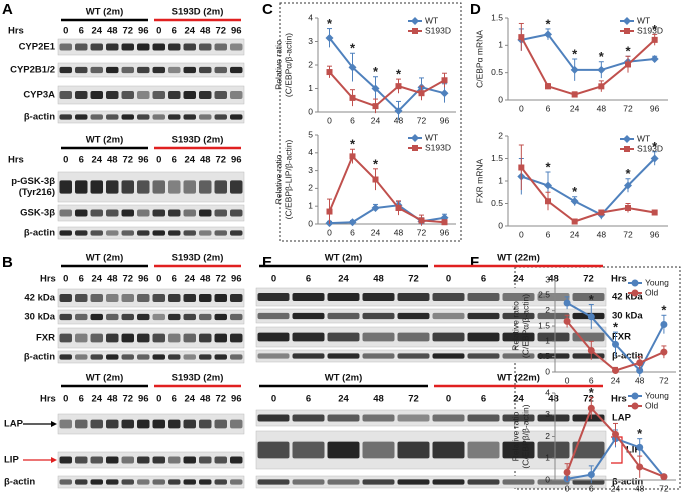  I want to click on lane-label: 24, so click(96, 399).